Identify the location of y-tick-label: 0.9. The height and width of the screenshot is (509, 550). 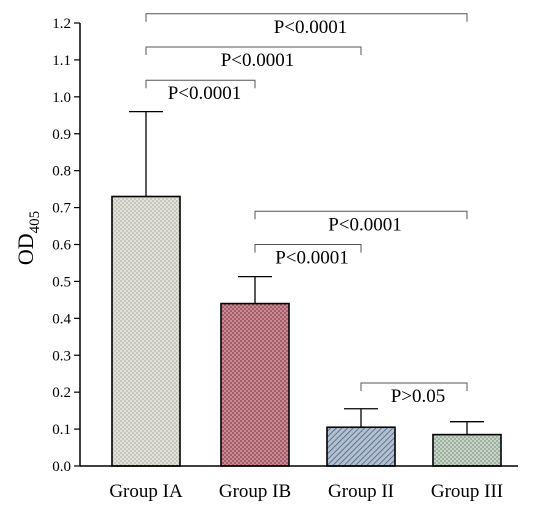
(61, 135).